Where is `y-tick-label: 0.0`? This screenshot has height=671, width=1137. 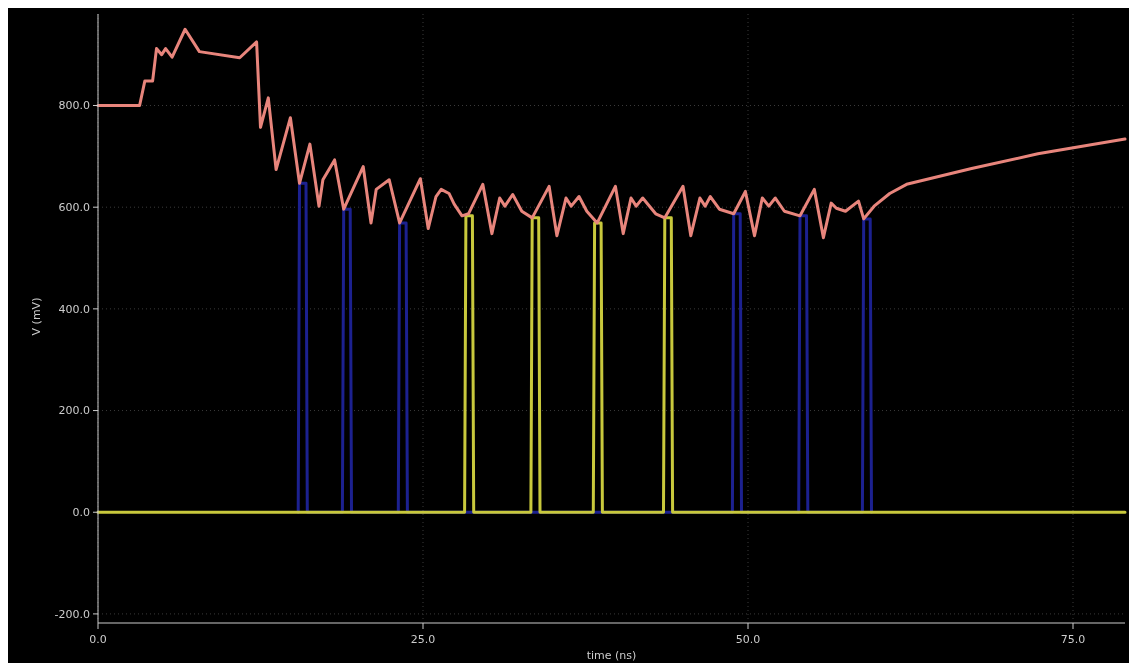 y-tick-label: 0.0 is located at coordinates (81, 513).